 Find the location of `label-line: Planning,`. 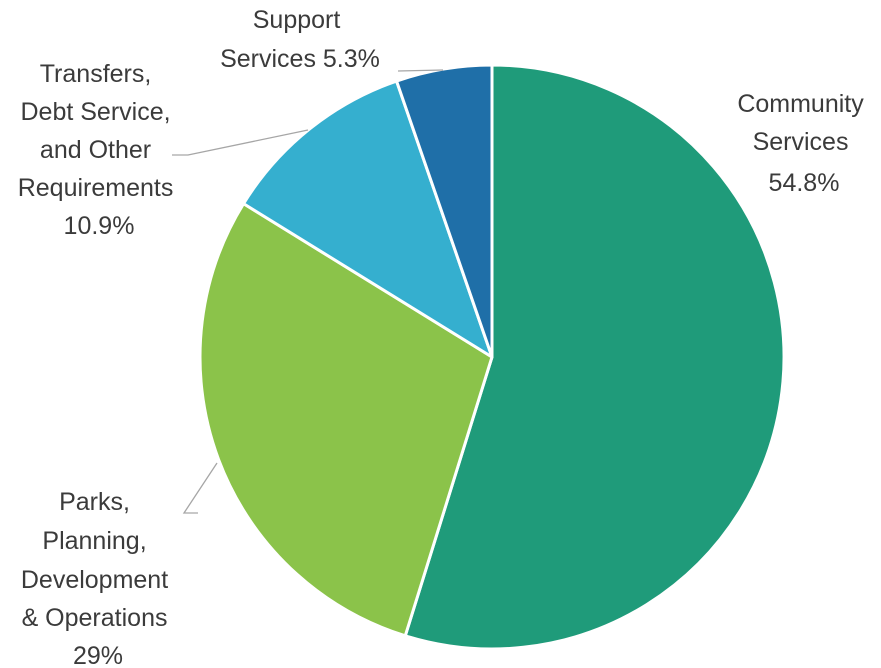

label-line: Planning, is located at coordinates (94, 541).